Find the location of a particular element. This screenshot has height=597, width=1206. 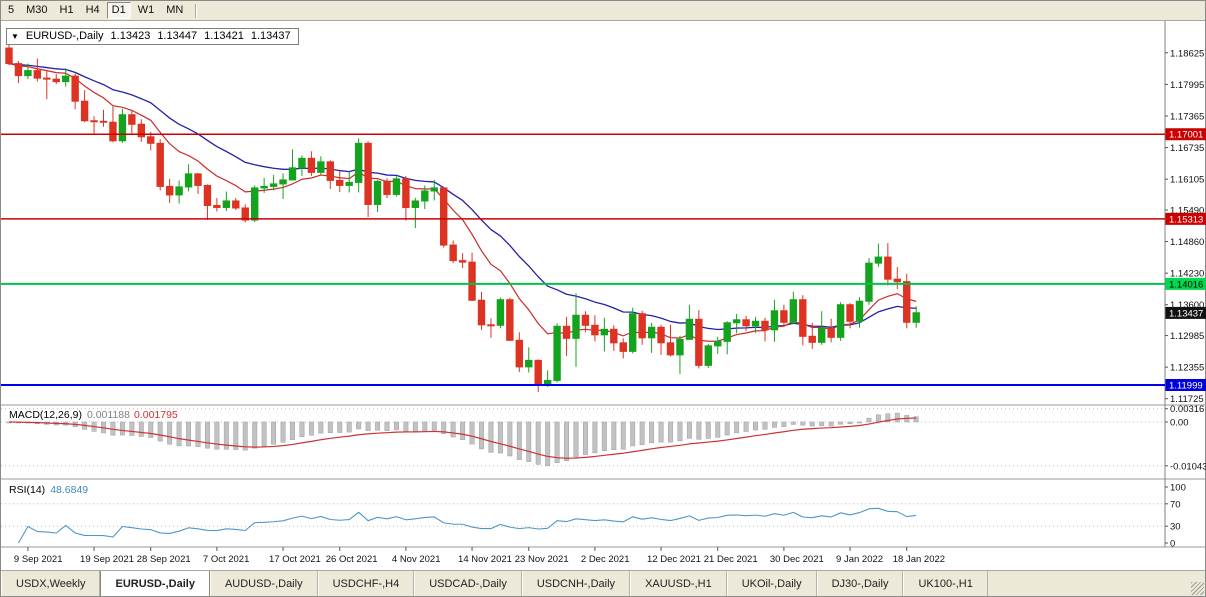

timeframe-button-mn: MN is located at coordinates (175, 10).